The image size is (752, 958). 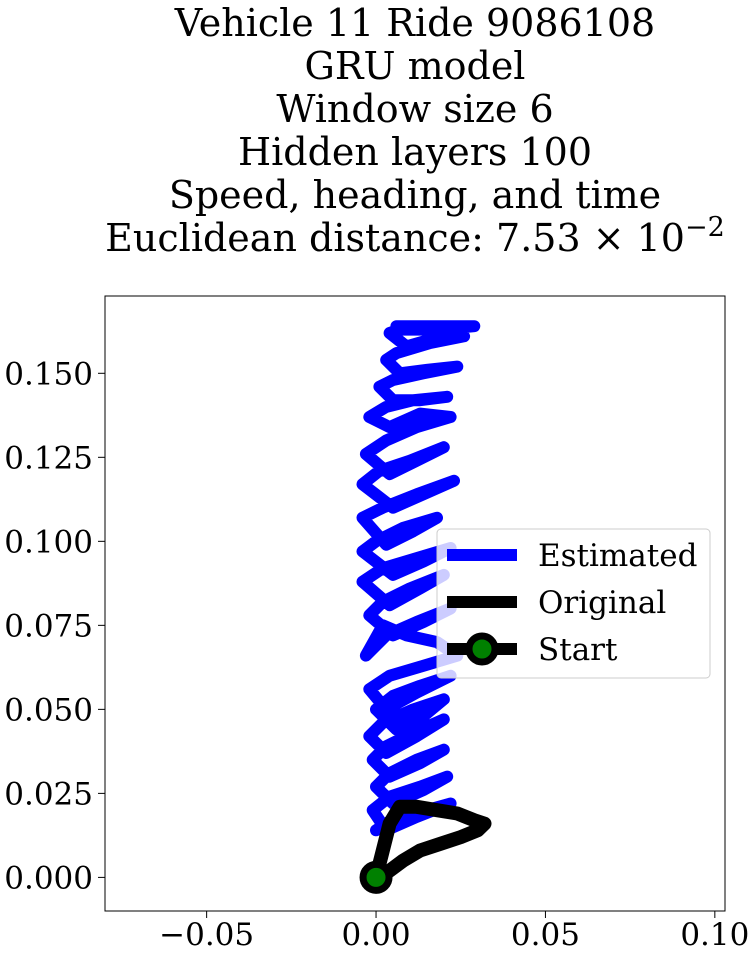 What do you see at coordinates (415, 195) in the screenshot?
I see `title-line: Speed, heading, and time` at bounding box center [415, 195].